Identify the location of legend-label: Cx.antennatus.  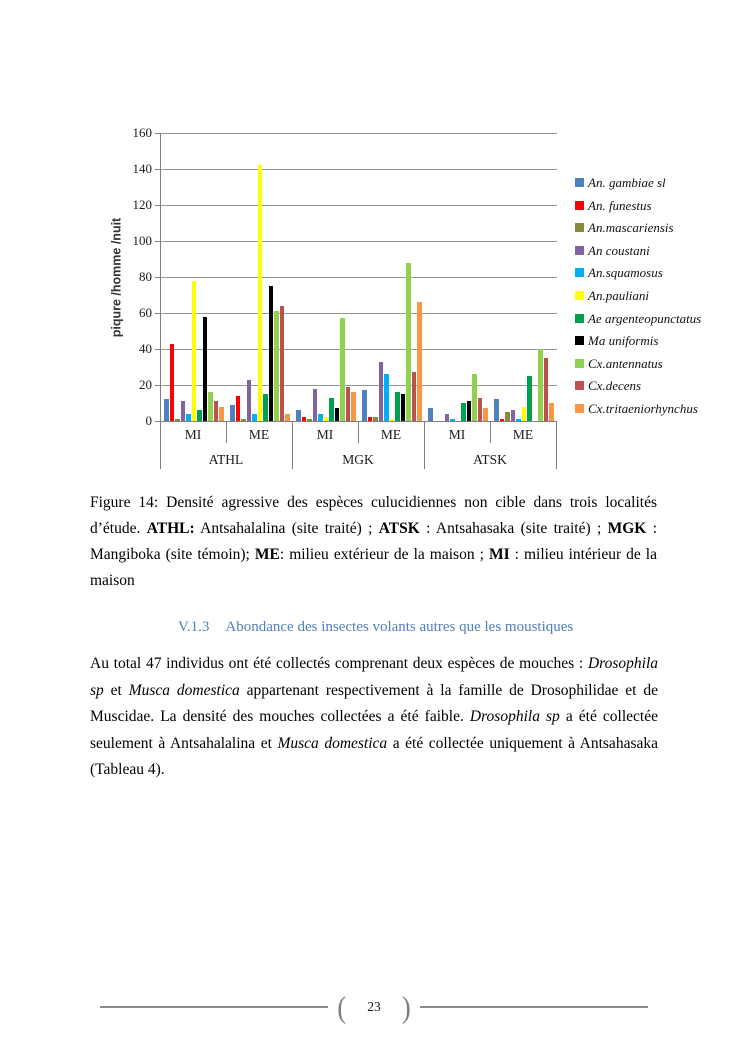
(625, 363).